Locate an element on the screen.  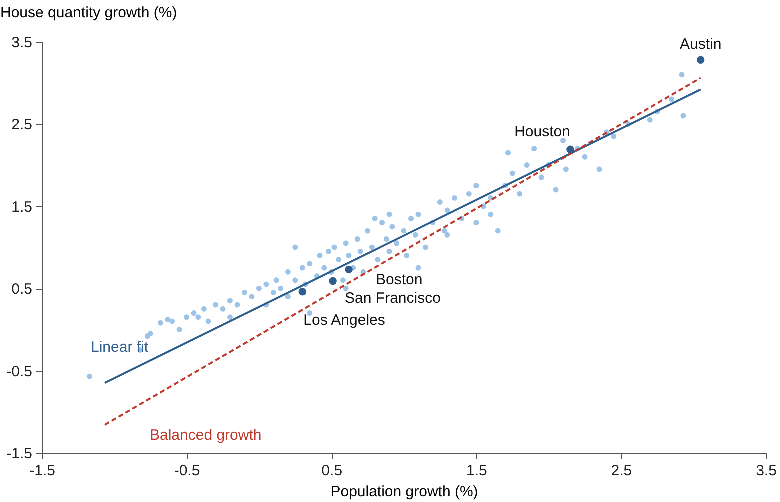
y-tick-label: 3.5 is located at coordinates (22, 43).